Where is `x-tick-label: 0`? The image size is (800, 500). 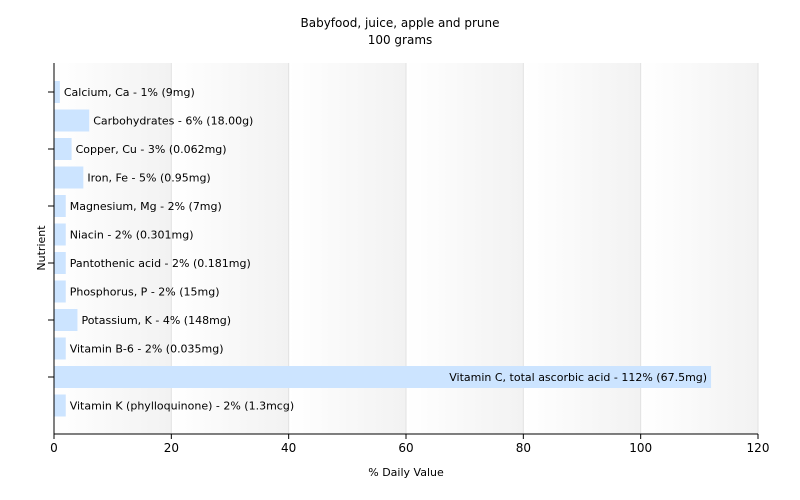
x-tick-label: 0 is located at coordinates (54, 448).